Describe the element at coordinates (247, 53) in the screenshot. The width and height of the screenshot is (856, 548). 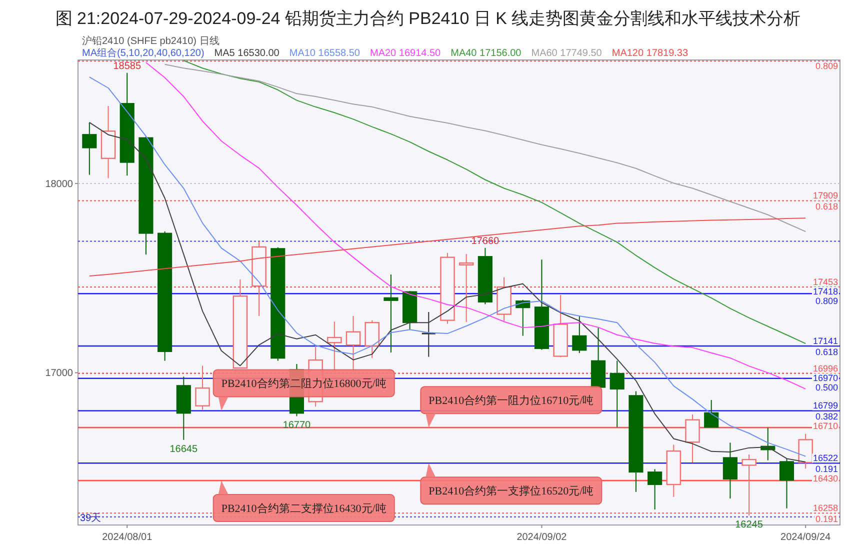
I see `text: MA5 16530.00` at that location.